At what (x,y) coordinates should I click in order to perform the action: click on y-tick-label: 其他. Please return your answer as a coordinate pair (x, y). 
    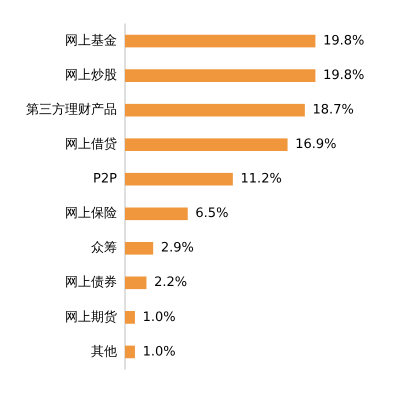
    Looking at the image, I should click on (104, 352).